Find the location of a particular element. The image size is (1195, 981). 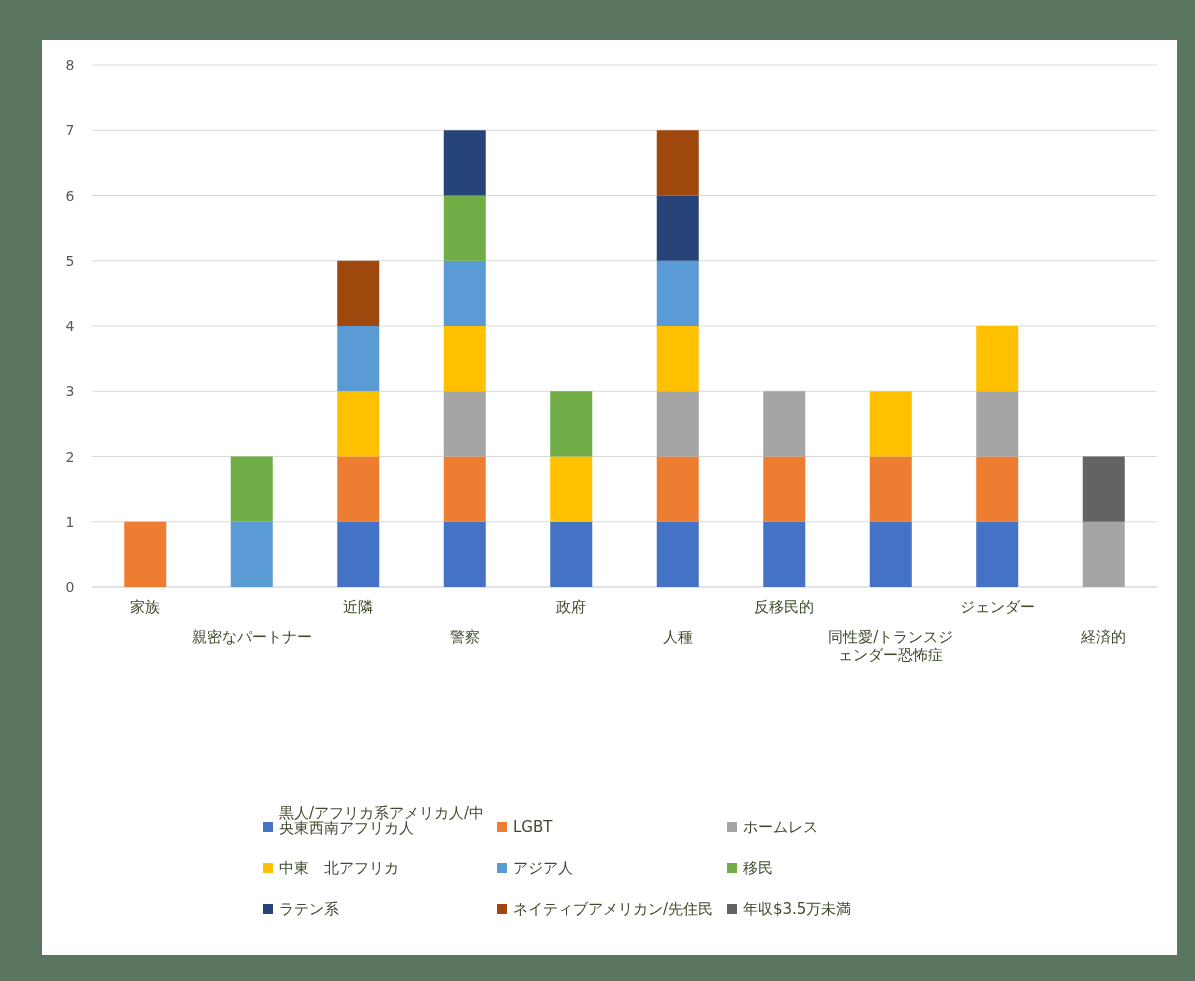

legend-label: 移民 is located at coordinates (758, 868).